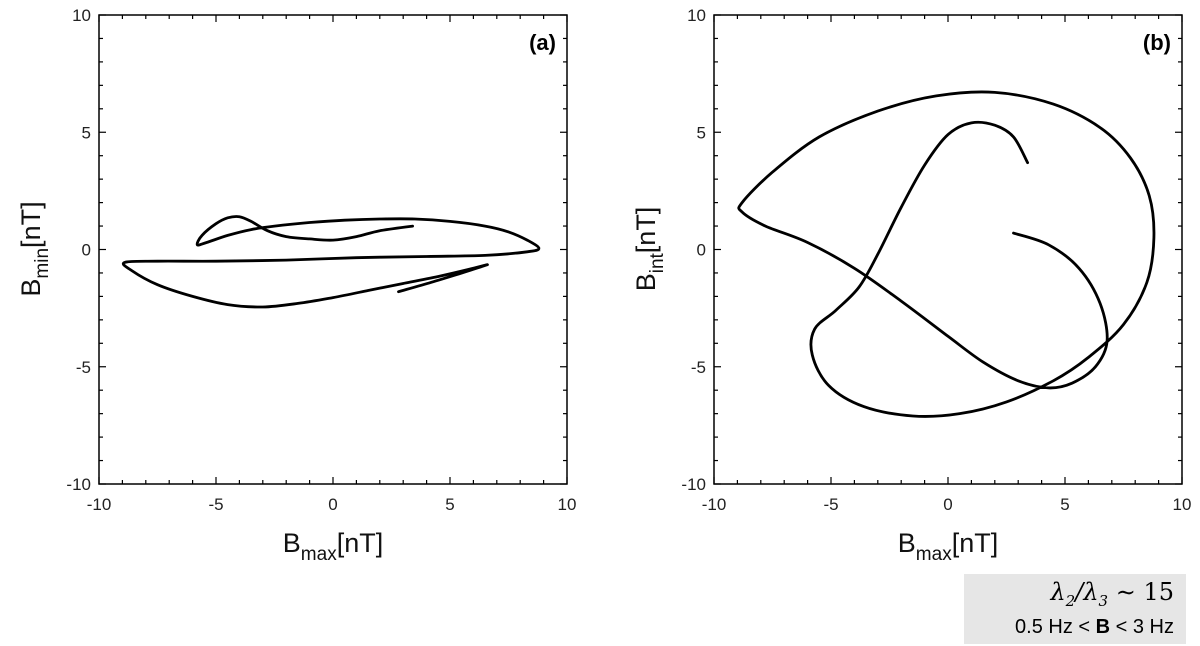  What do you see at coordinates (1157, 42) in the screenshot?
I see `panel-label-b: (b)` at bounding box center [1157, 42].